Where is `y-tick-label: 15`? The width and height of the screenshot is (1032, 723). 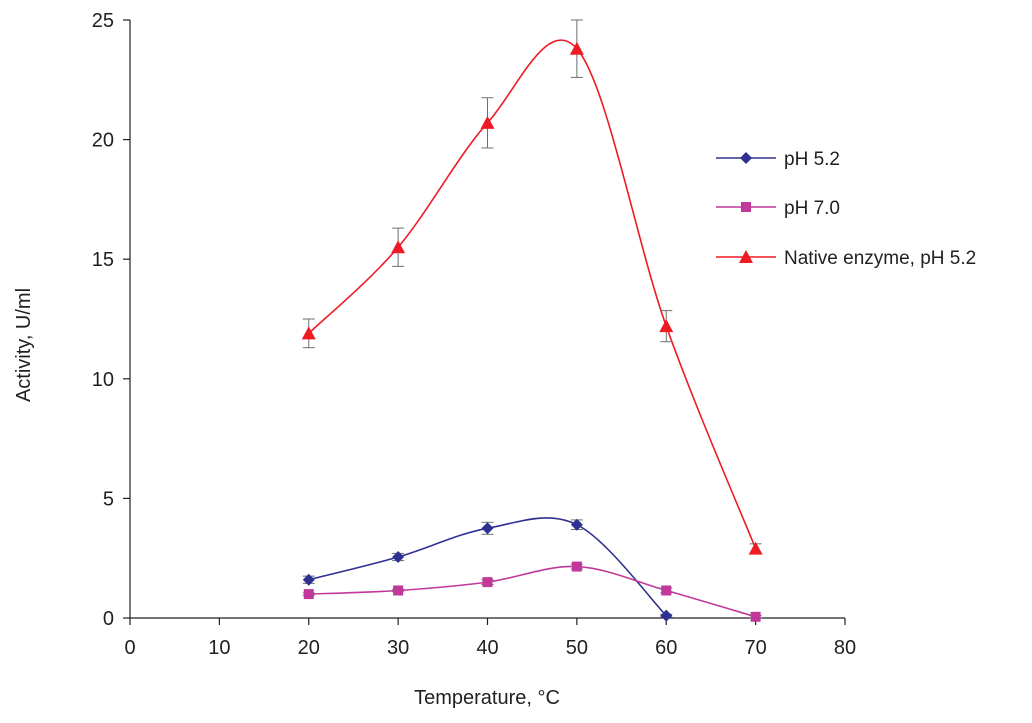
y-tick-label: 15 is located at coordinates (103, 260).